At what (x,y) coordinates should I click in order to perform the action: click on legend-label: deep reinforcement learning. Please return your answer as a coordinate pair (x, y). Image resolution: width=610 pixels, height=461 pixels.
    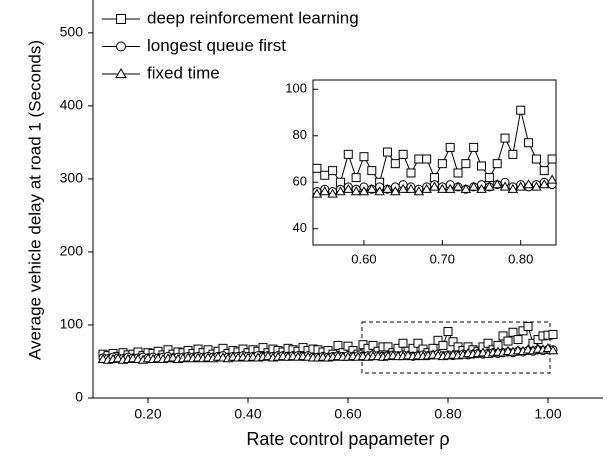
    Looking at the image, I should click on (253, 17).